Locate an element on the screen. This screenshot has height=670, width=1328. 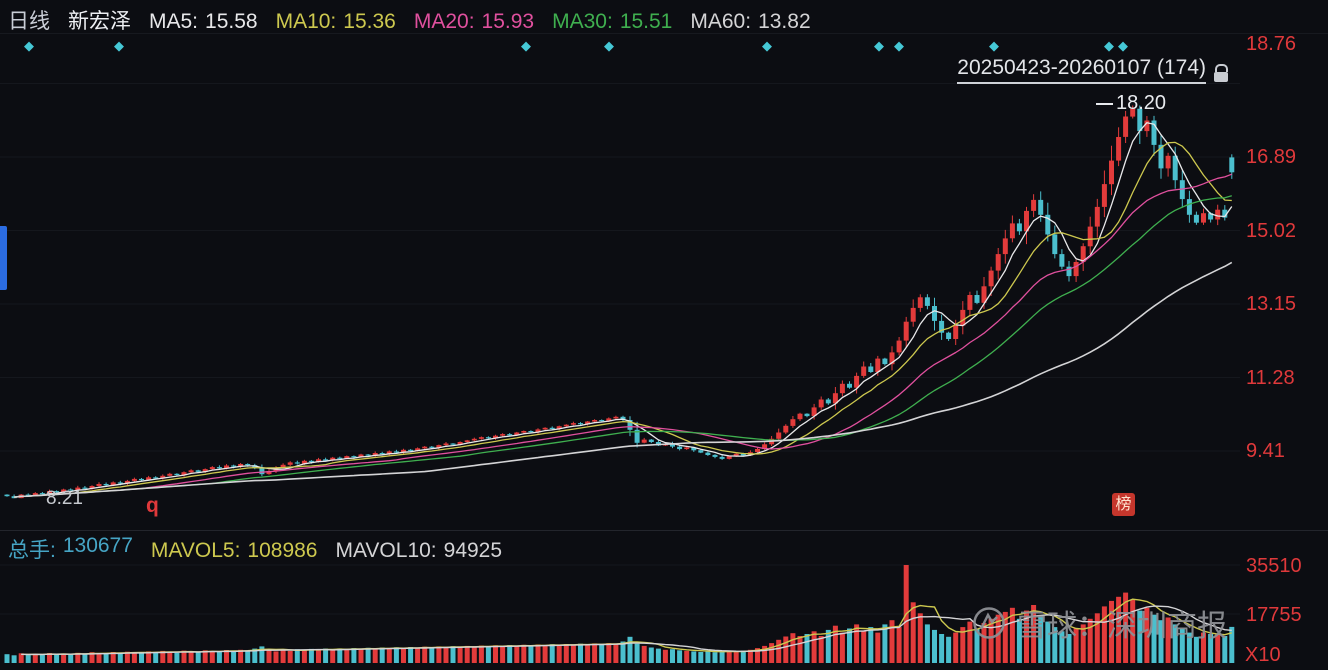
price-axis-label: 16.89 is located at coordinates (1271, 157).